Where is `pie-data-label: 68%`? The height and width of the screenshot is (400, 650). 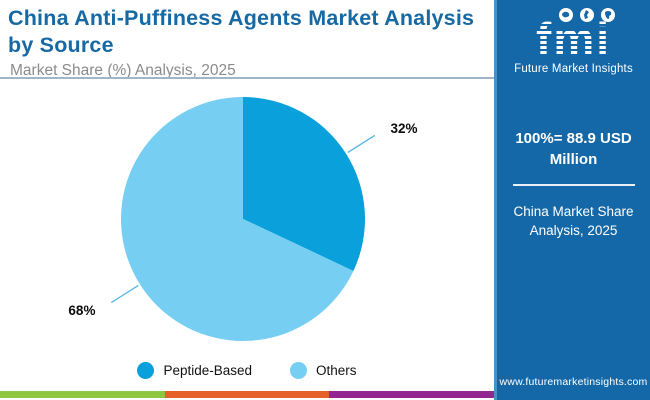
pie-data-label: 68% is located at coordinates (81, 310).